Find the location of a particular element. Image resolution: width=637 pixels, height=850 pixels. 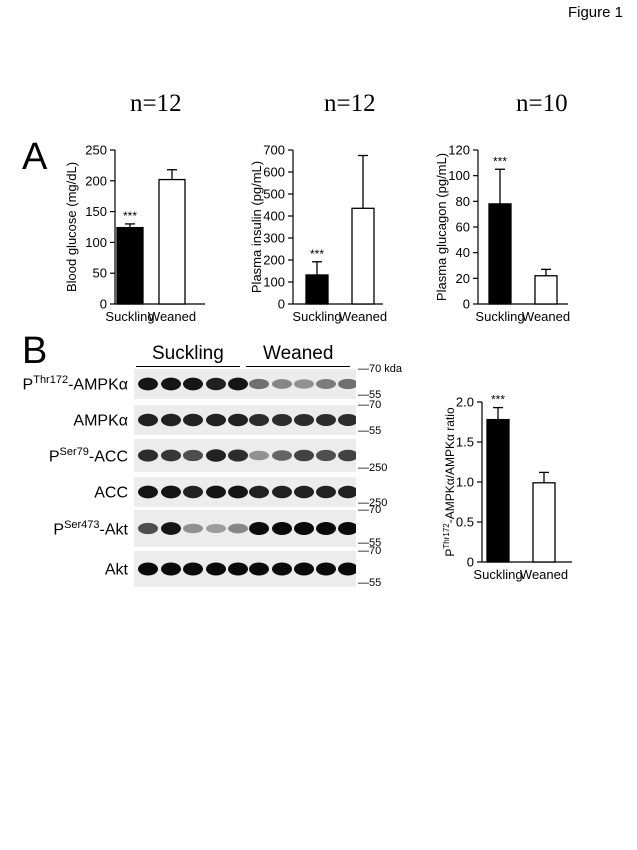

lane-group-weaned-line is located at coordinates (298, 366).